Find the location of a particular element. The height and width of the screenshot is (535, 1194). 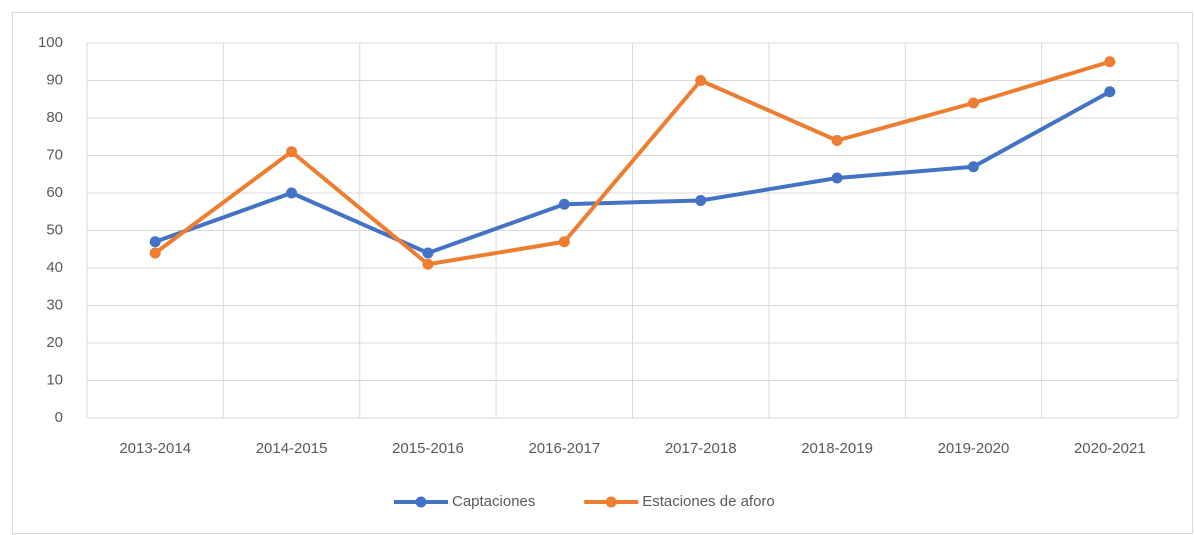

y-tick-label: 20 is located at coordinates (54, 342).